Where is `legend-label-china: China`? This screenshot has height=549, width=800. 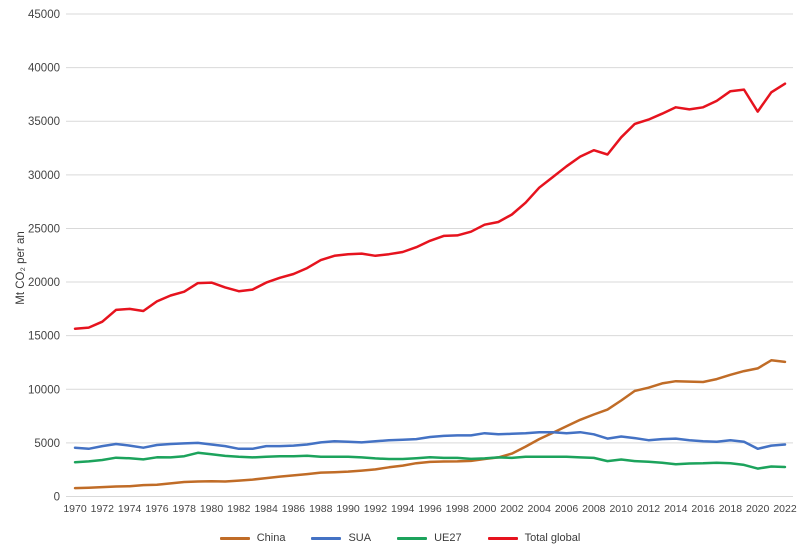 legend-label-china: China is located at coordinates (271, 538).